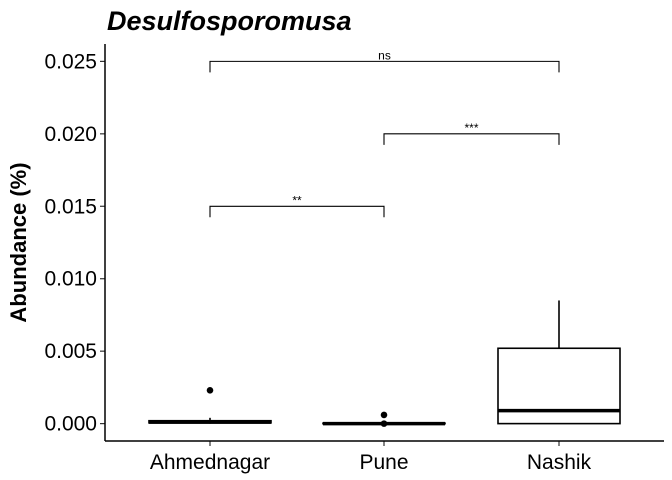 Image resolution: width=672 pixels, height=480 pixels. Describe the element at coordinates (70, 134) in the screenshot. I see `y-tick-label: 0.020` at that location.